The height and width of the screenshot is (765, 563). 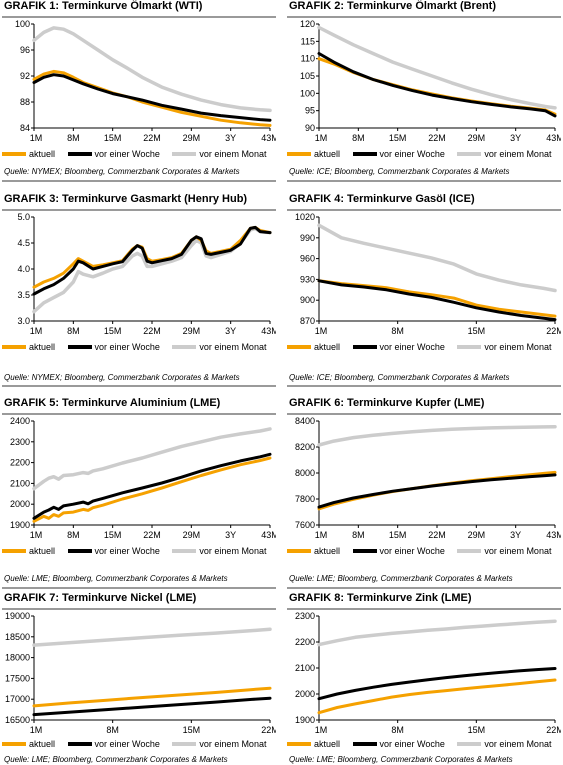 What do you see at coordinates (145, 81) in the screenshot?
I see `chart-area: 84 88 92 96 100 1M 8M 15M 22M 29M 3Y 43M` at bounding box center [145, 81].